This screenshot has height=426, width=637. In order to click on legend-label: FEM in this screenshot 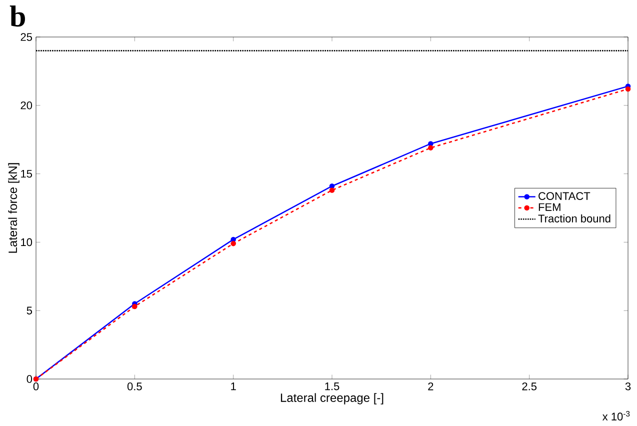, I will do `click(549, 207)`.